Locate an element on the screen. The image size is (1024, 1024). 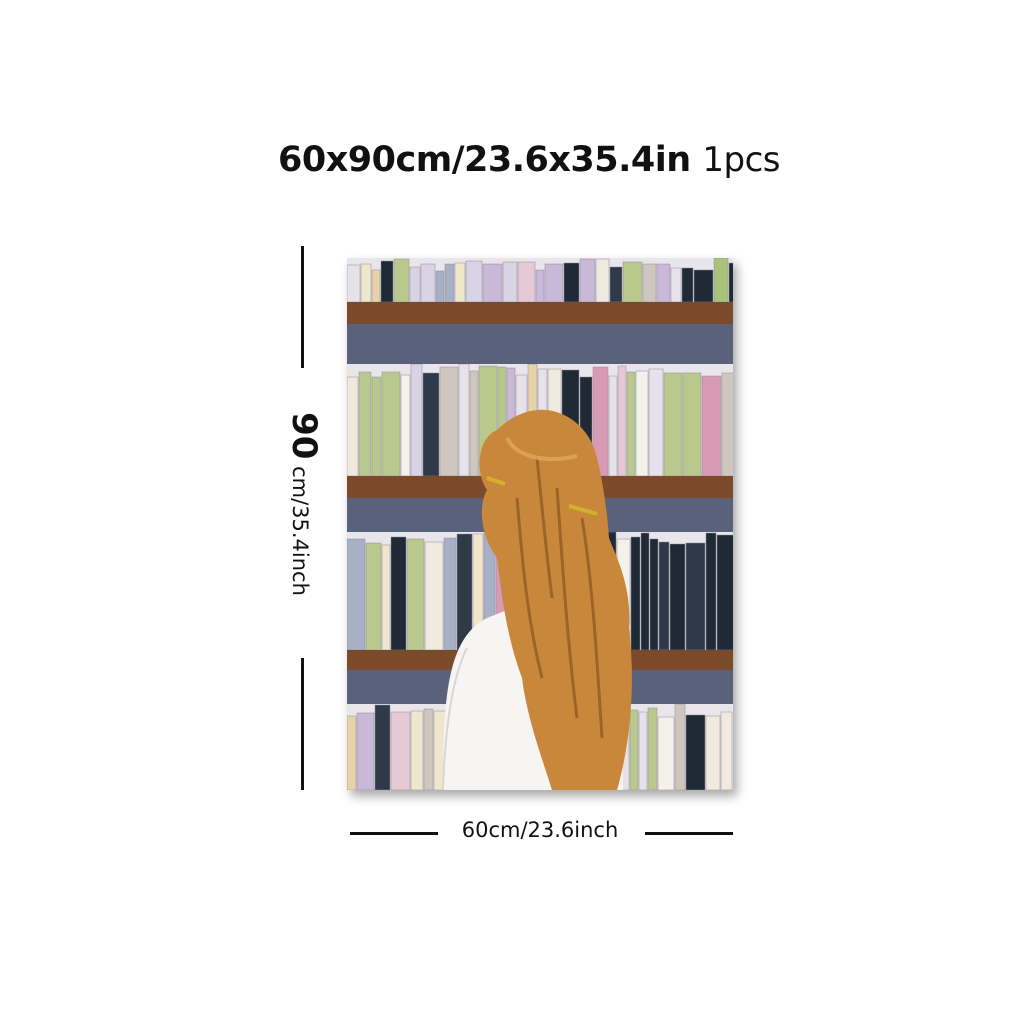
height-dimension-line-bottom is located at coordinates (302, 724).